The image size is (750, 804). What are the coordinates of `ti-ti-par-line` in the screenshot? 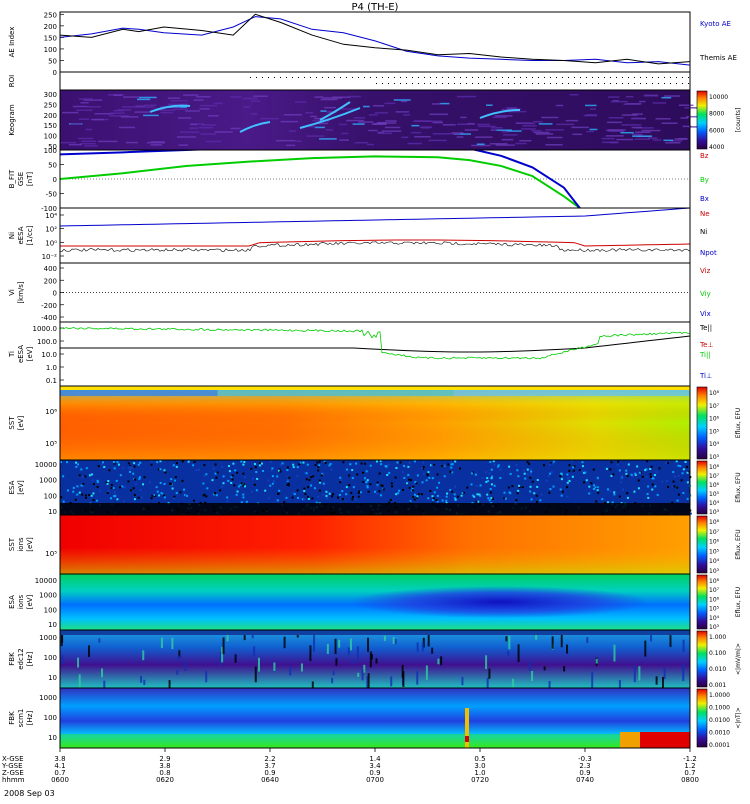 It's located at (375, 343).